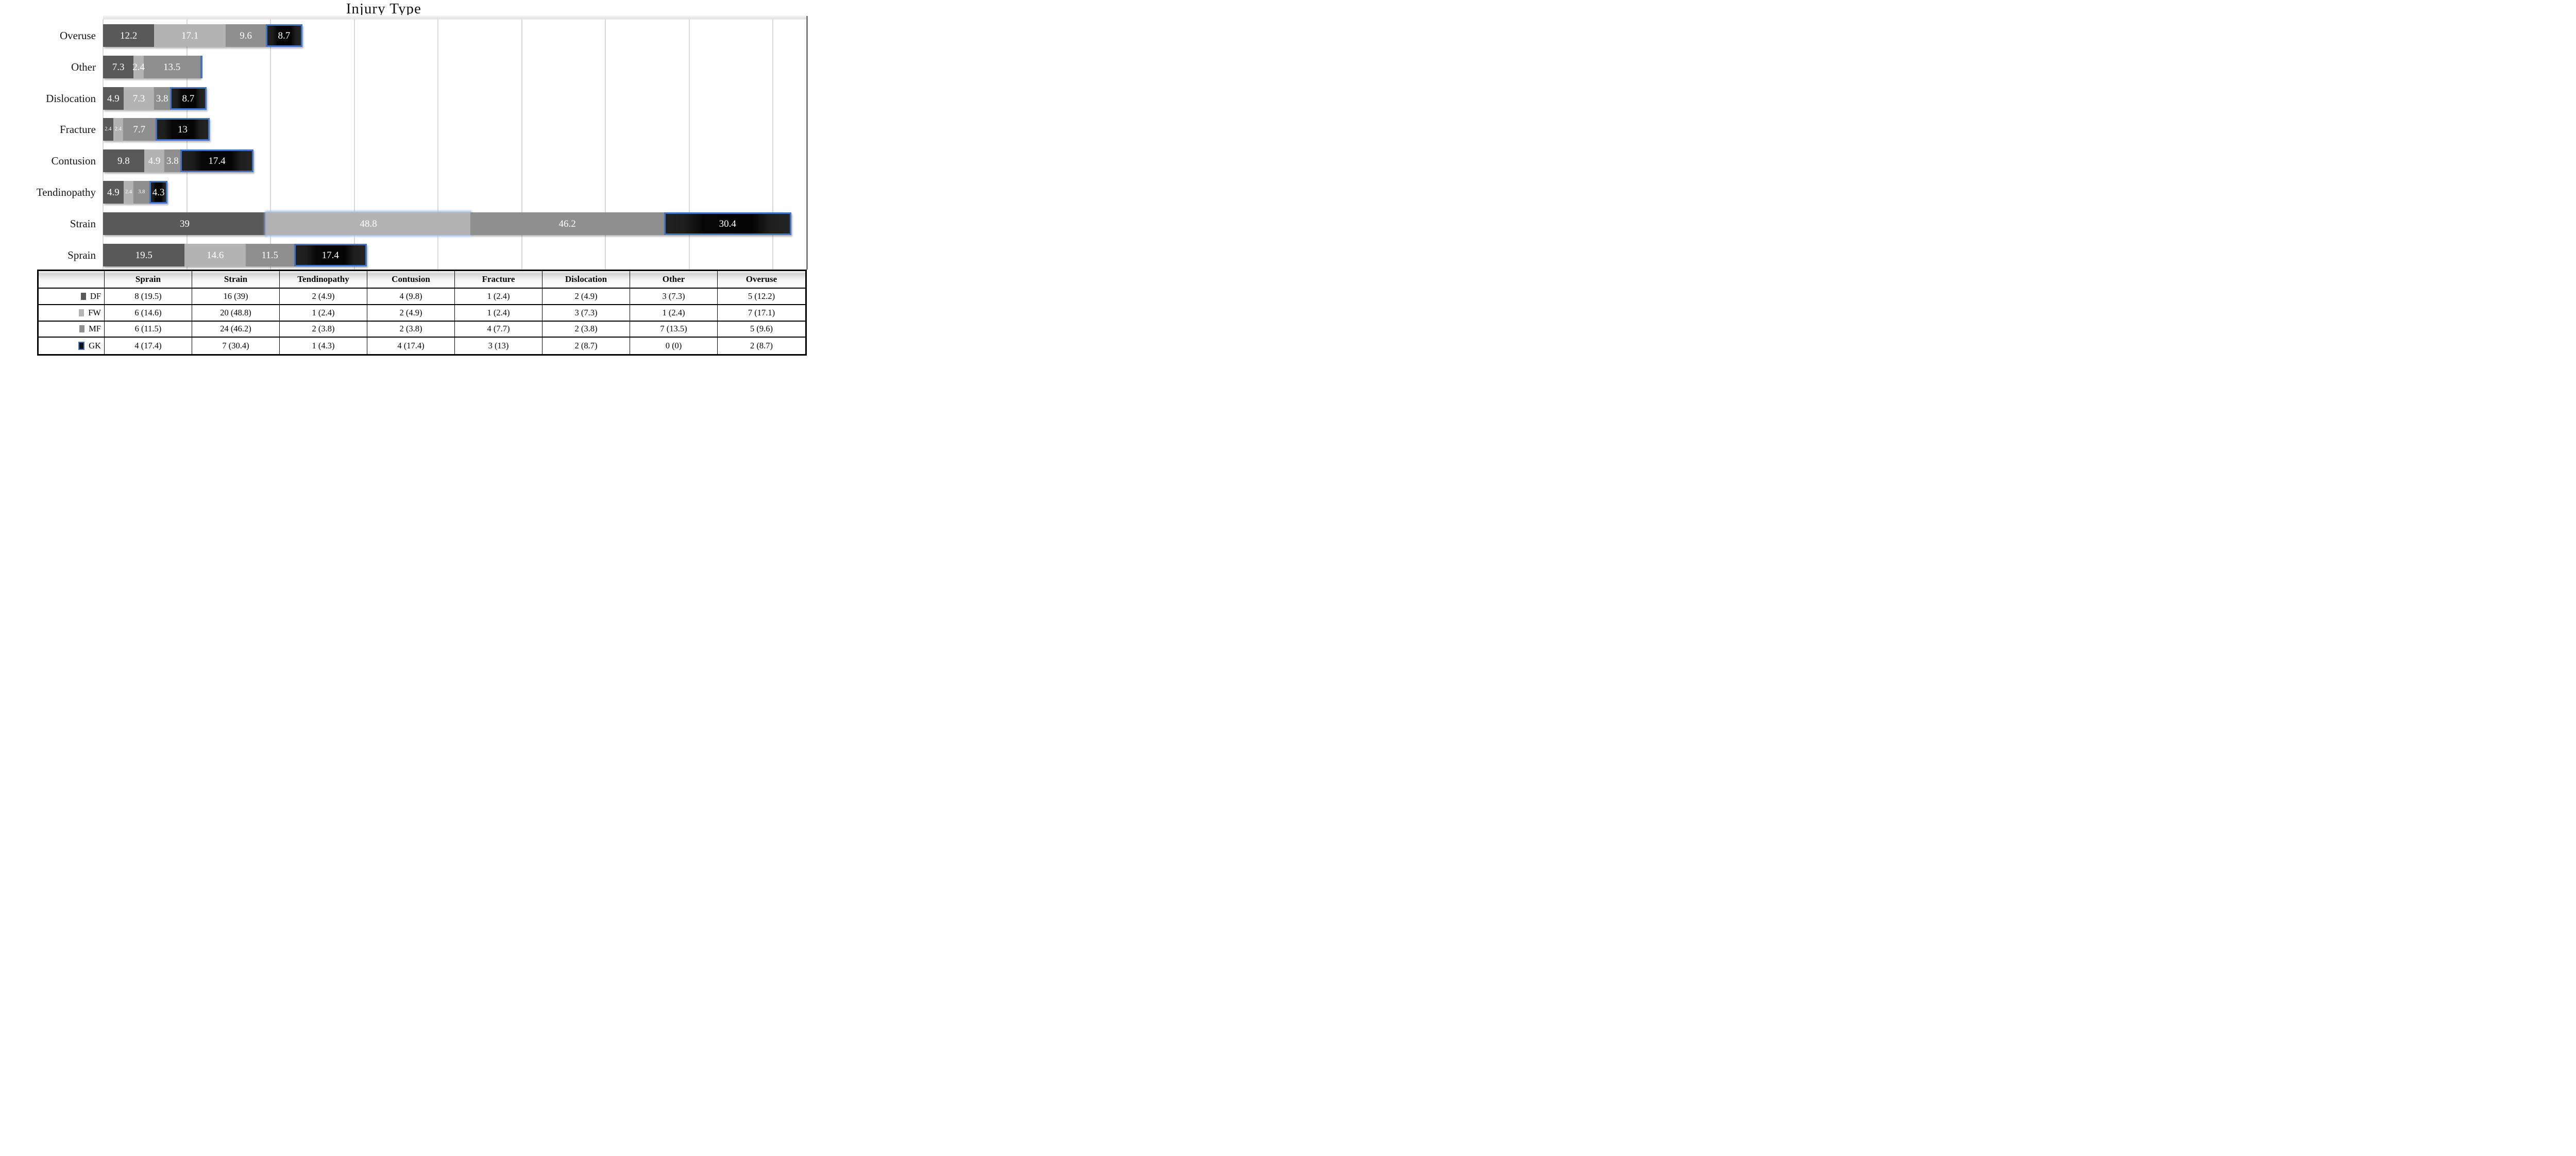  I want to click on bar-segment-df: 7.3, so click(118, 67).